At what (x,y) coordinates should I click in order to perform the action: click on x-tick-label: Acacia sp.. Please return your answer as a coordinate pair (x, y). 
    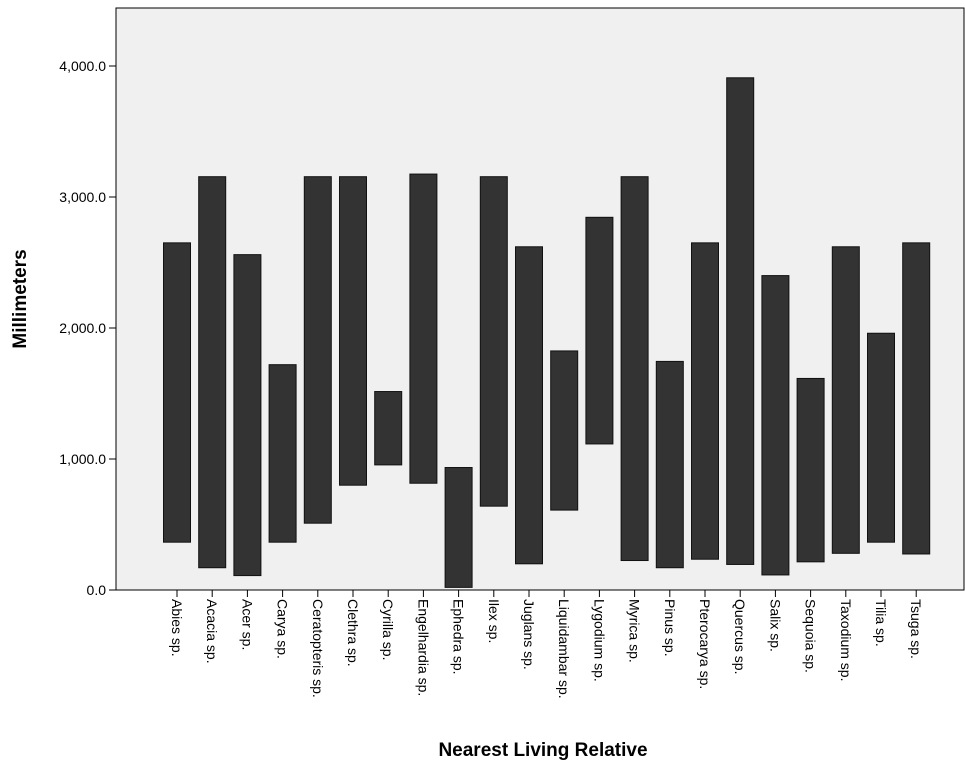
    Looking at the image, I should click on (212, 631).